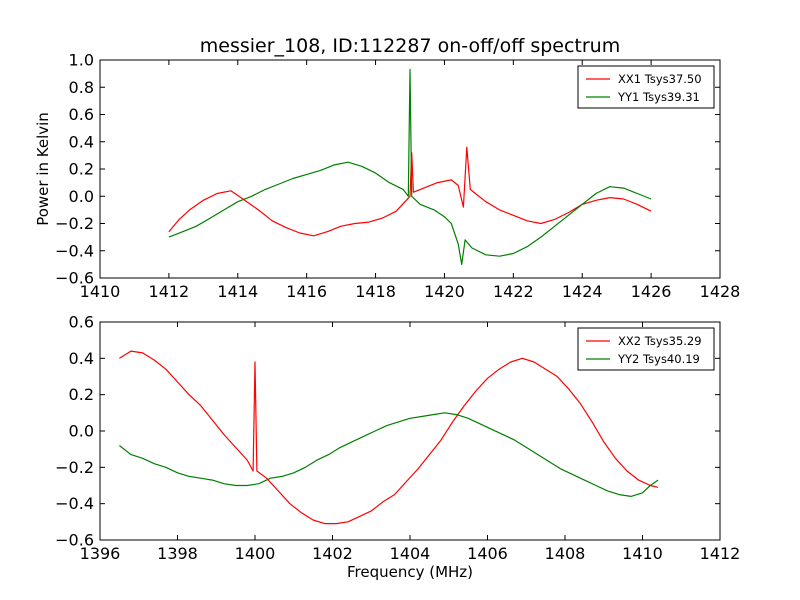 The width and height of the screenshot is (800, 600). I want to click on x-tick-label: 1428, so click(720, 291).